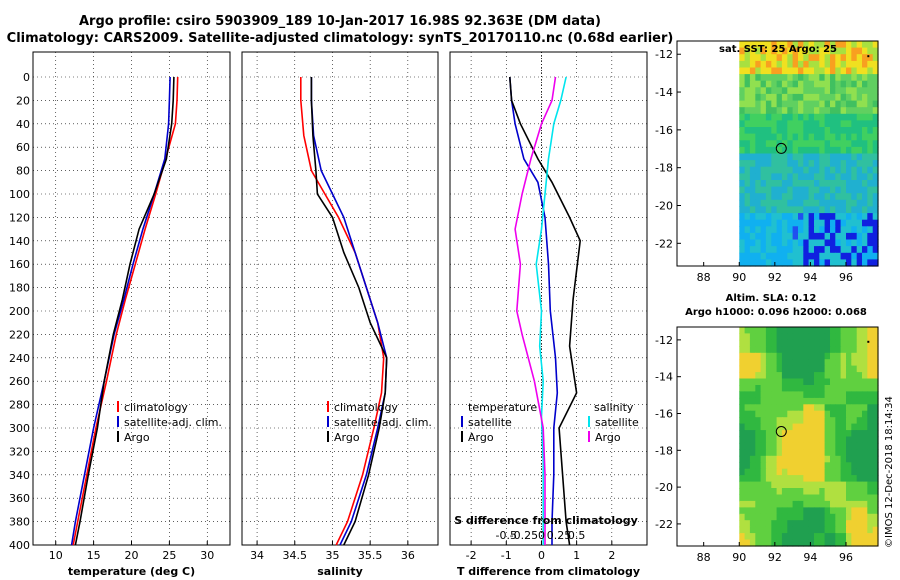  What do you see at coordinates (664, 413) in the screenshot?
I see `map-y-tick-label: -16` at bounding box center [664, 413].